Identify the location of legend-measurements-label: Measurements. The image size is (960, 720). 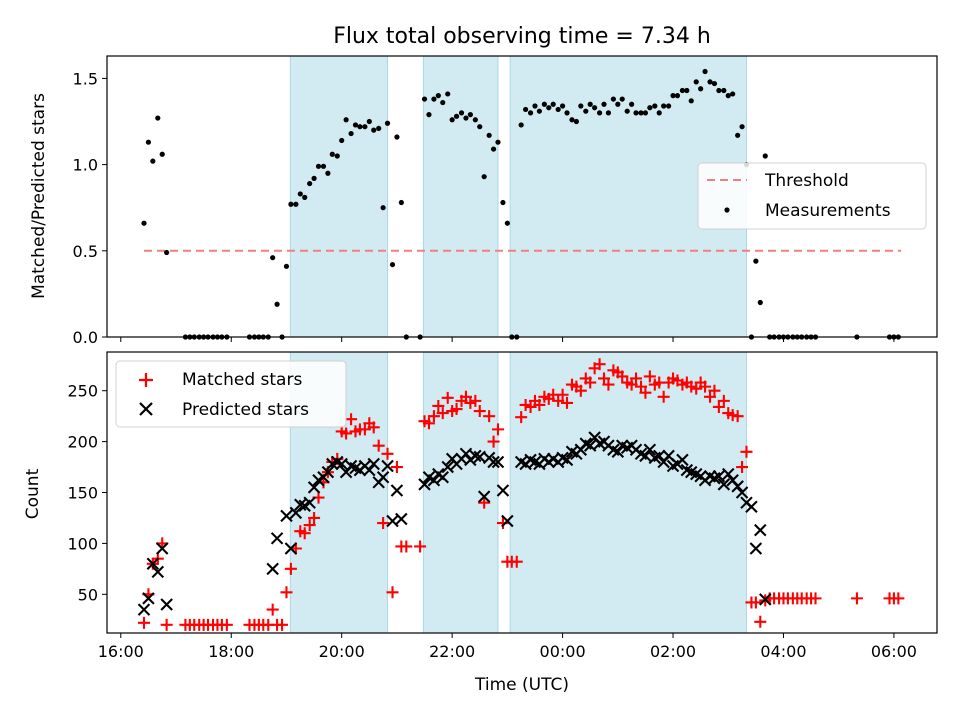
(828, 211).